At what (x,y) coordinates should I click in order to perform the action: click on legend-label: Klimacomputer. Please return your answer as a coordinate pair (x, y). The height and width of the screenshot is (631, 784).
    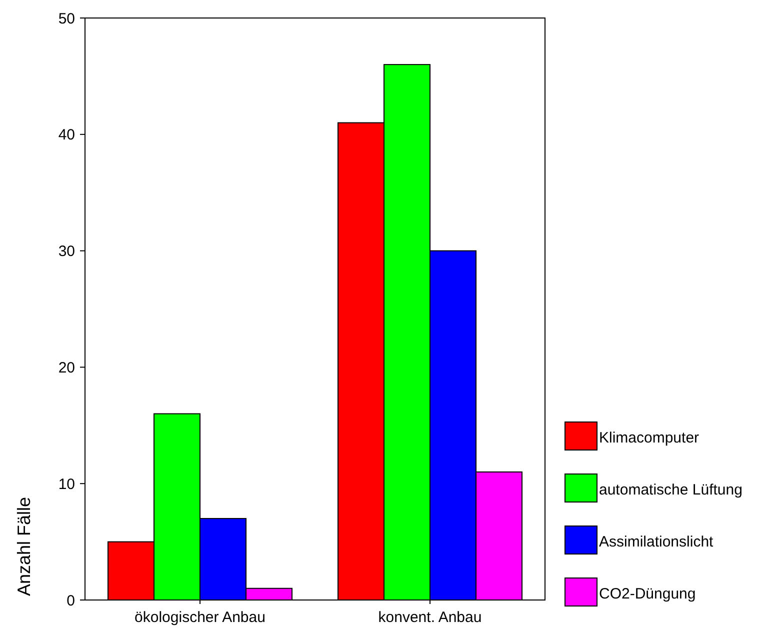
    Looking at the image, I should click on (649, 437).